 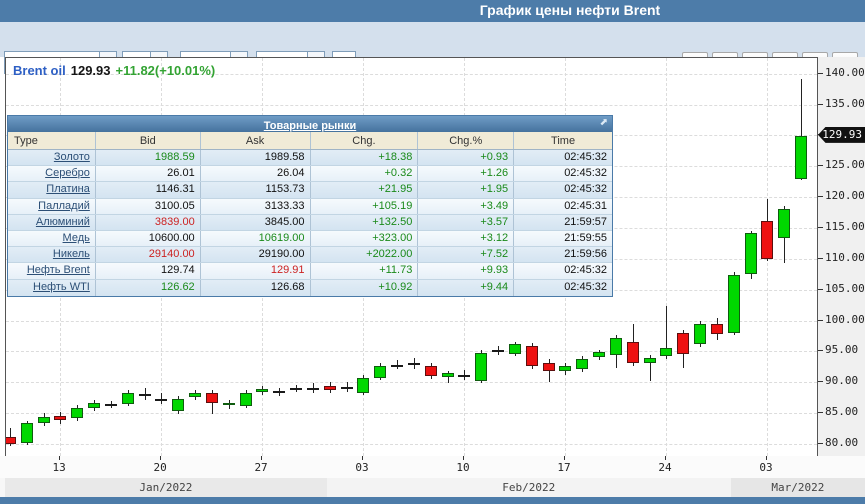 I want to click on cell-bid: 3100.05, so click(x=148, y=206).